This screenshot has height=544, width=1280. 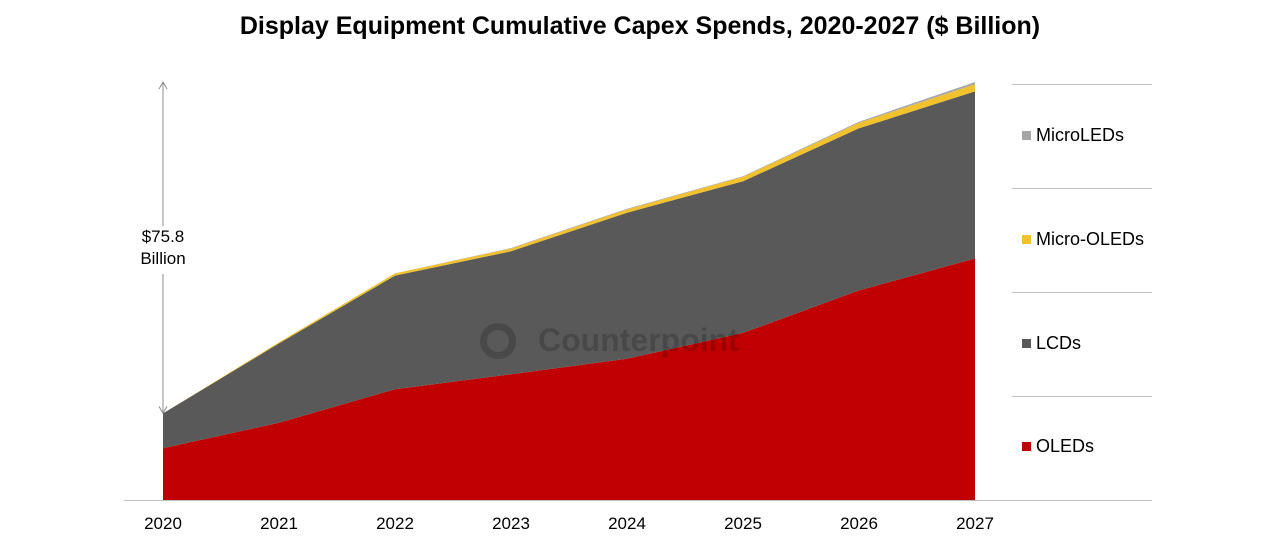 I want to click on x-tick-label: 2025, so click(x=743, y=523).